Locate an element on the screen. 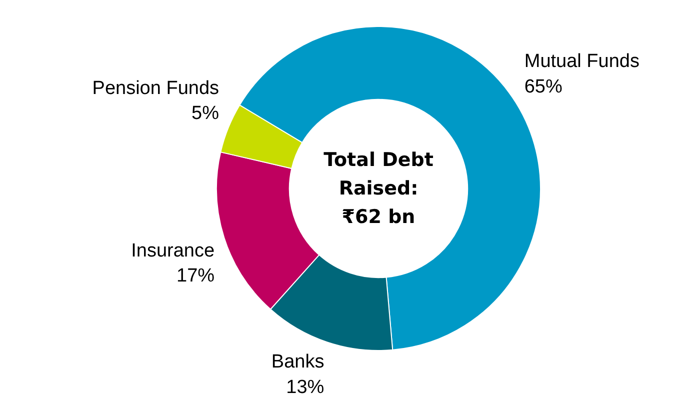  data-label: 17% is located at coordinates (195, 276).